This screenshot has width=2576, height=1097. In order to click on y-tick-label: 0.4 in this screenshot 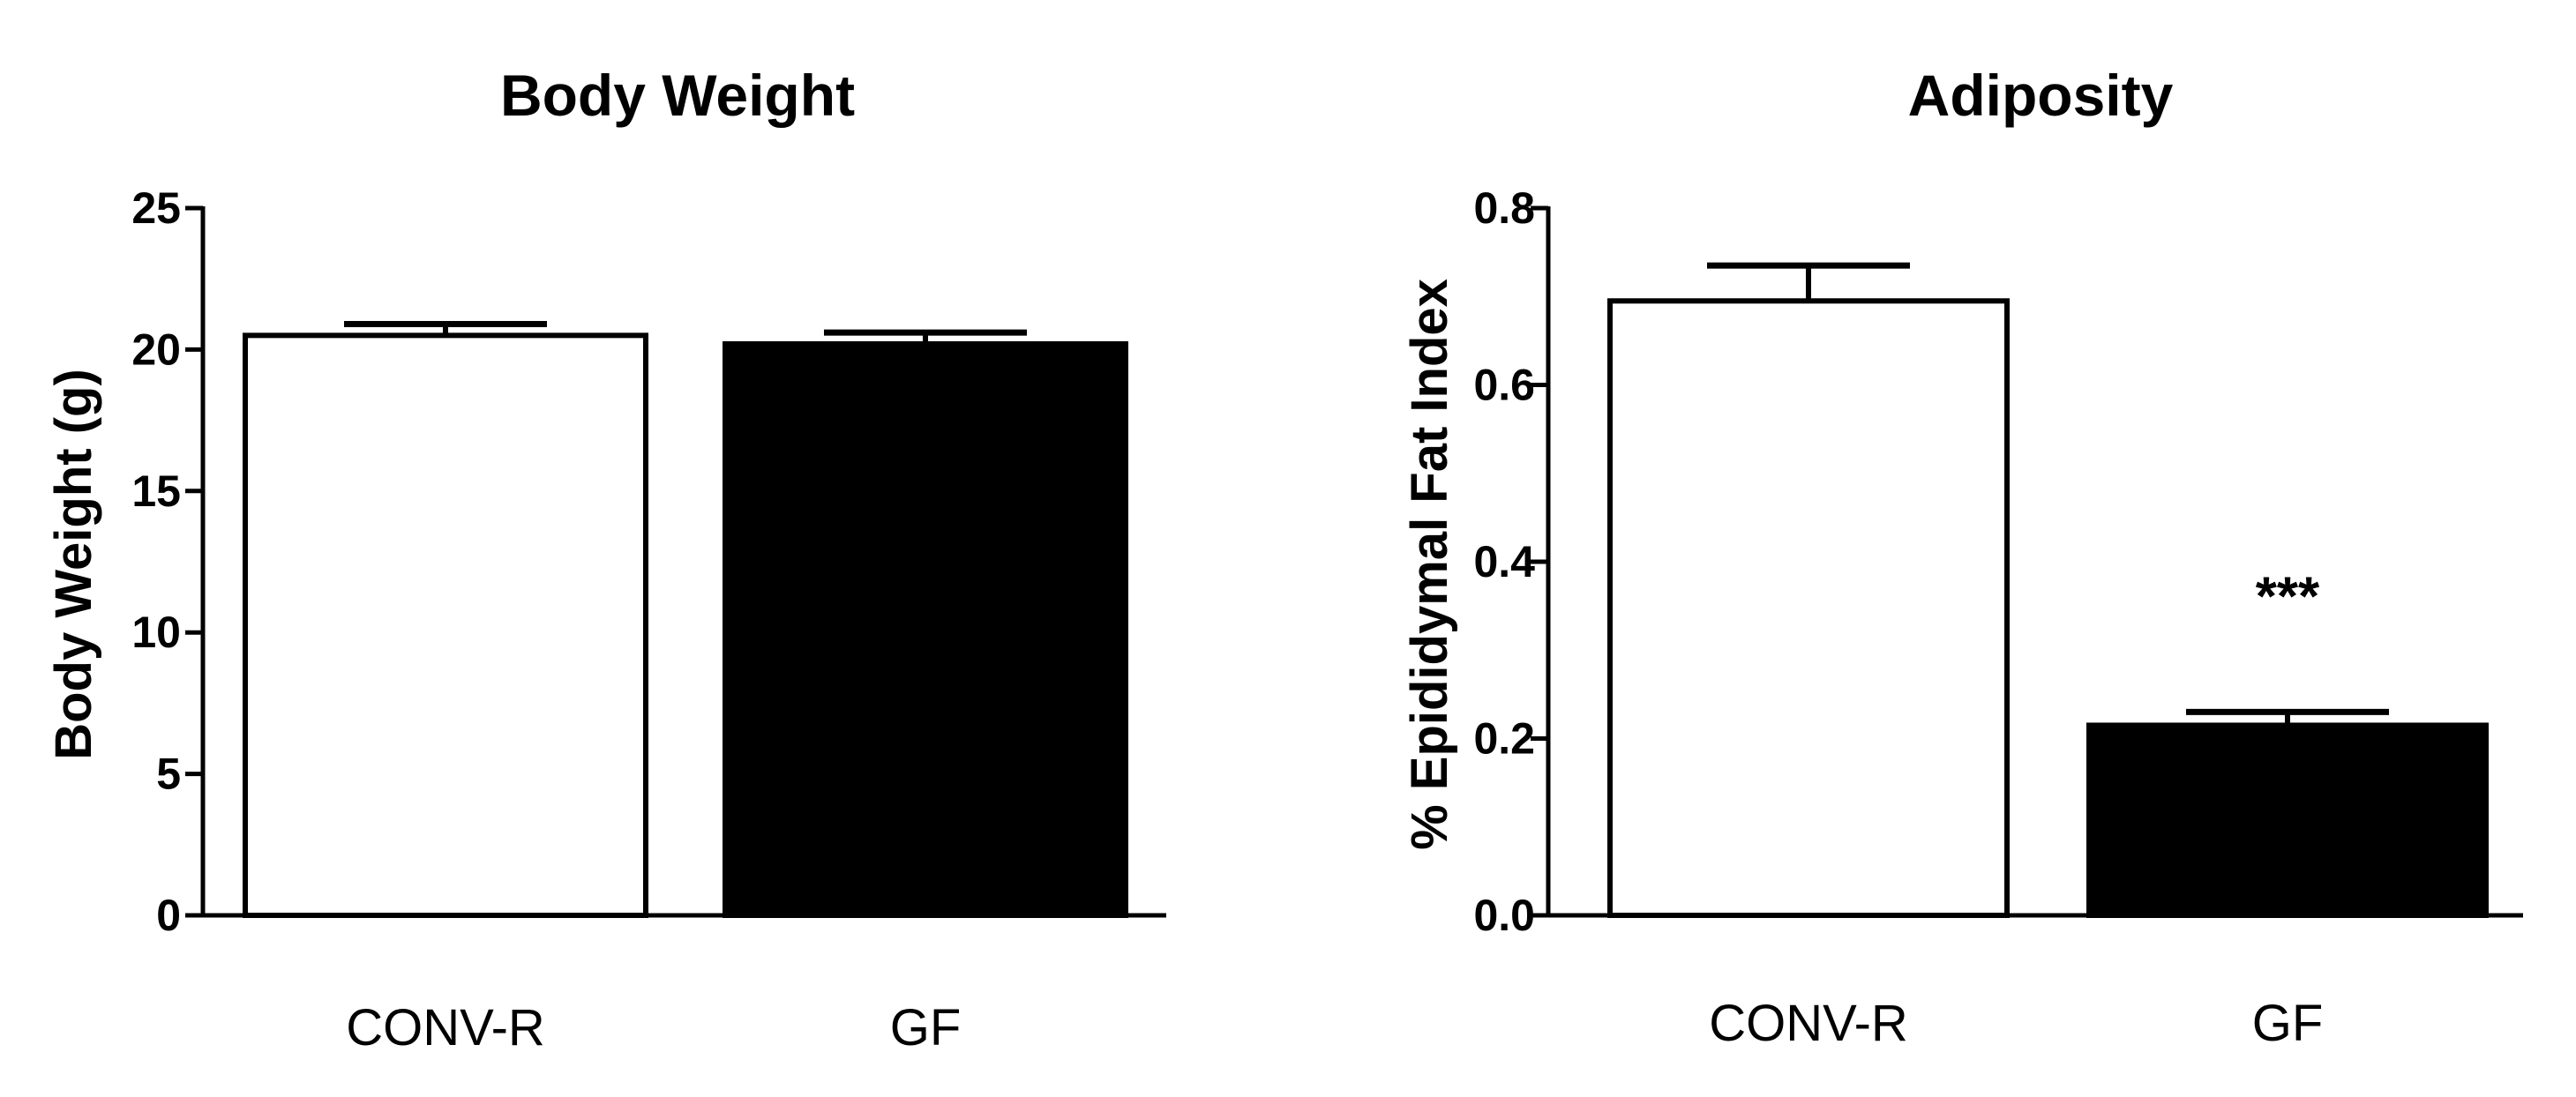, I will do `click(1504, 561)`.